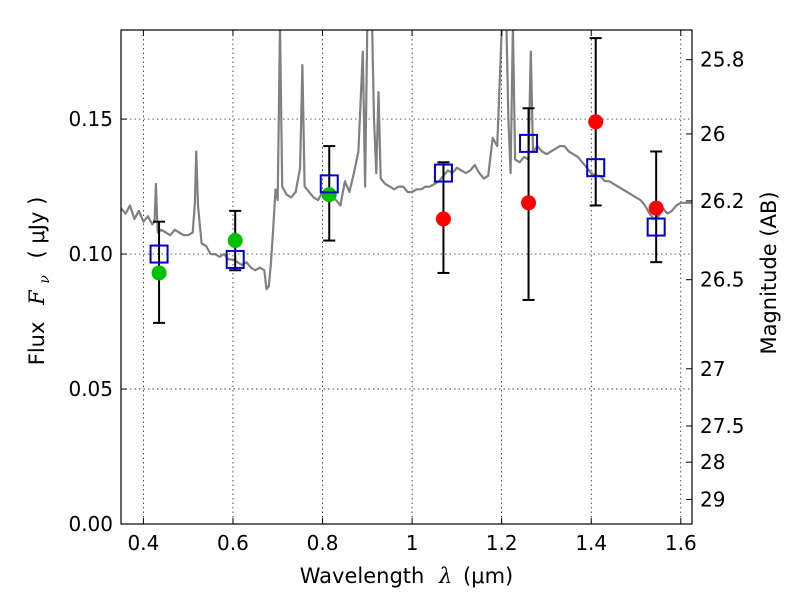 This screenshot has width=800, height=600. I want to click on y-axis-title: Flux F ν ( μJy ), so click(39, 281).